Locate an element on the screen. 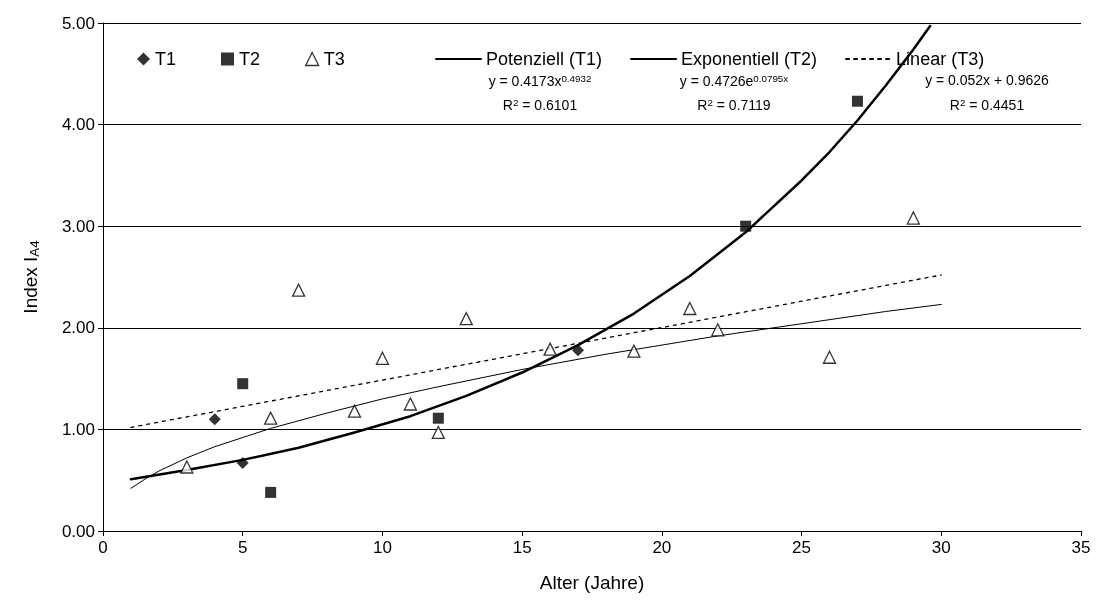  x-tick-label: 10 is located at coordinates (382, 547).